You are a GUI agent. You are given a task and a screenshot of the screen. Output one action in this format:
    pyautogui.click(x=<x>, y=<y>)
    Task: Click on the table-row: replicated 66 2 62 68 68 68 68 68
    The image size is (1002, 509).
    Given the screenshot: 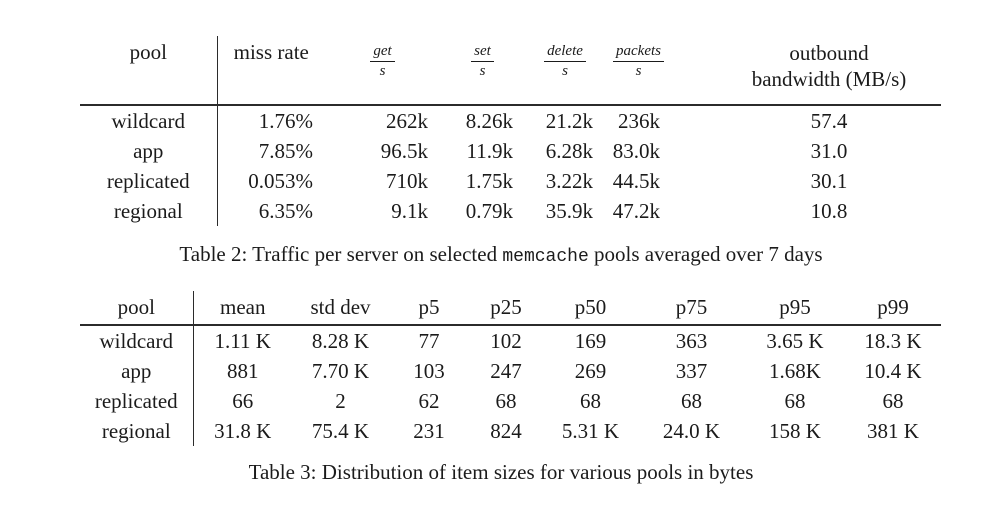 What is the action you would take?
    pyautogui.click(x=510, y=401)
    